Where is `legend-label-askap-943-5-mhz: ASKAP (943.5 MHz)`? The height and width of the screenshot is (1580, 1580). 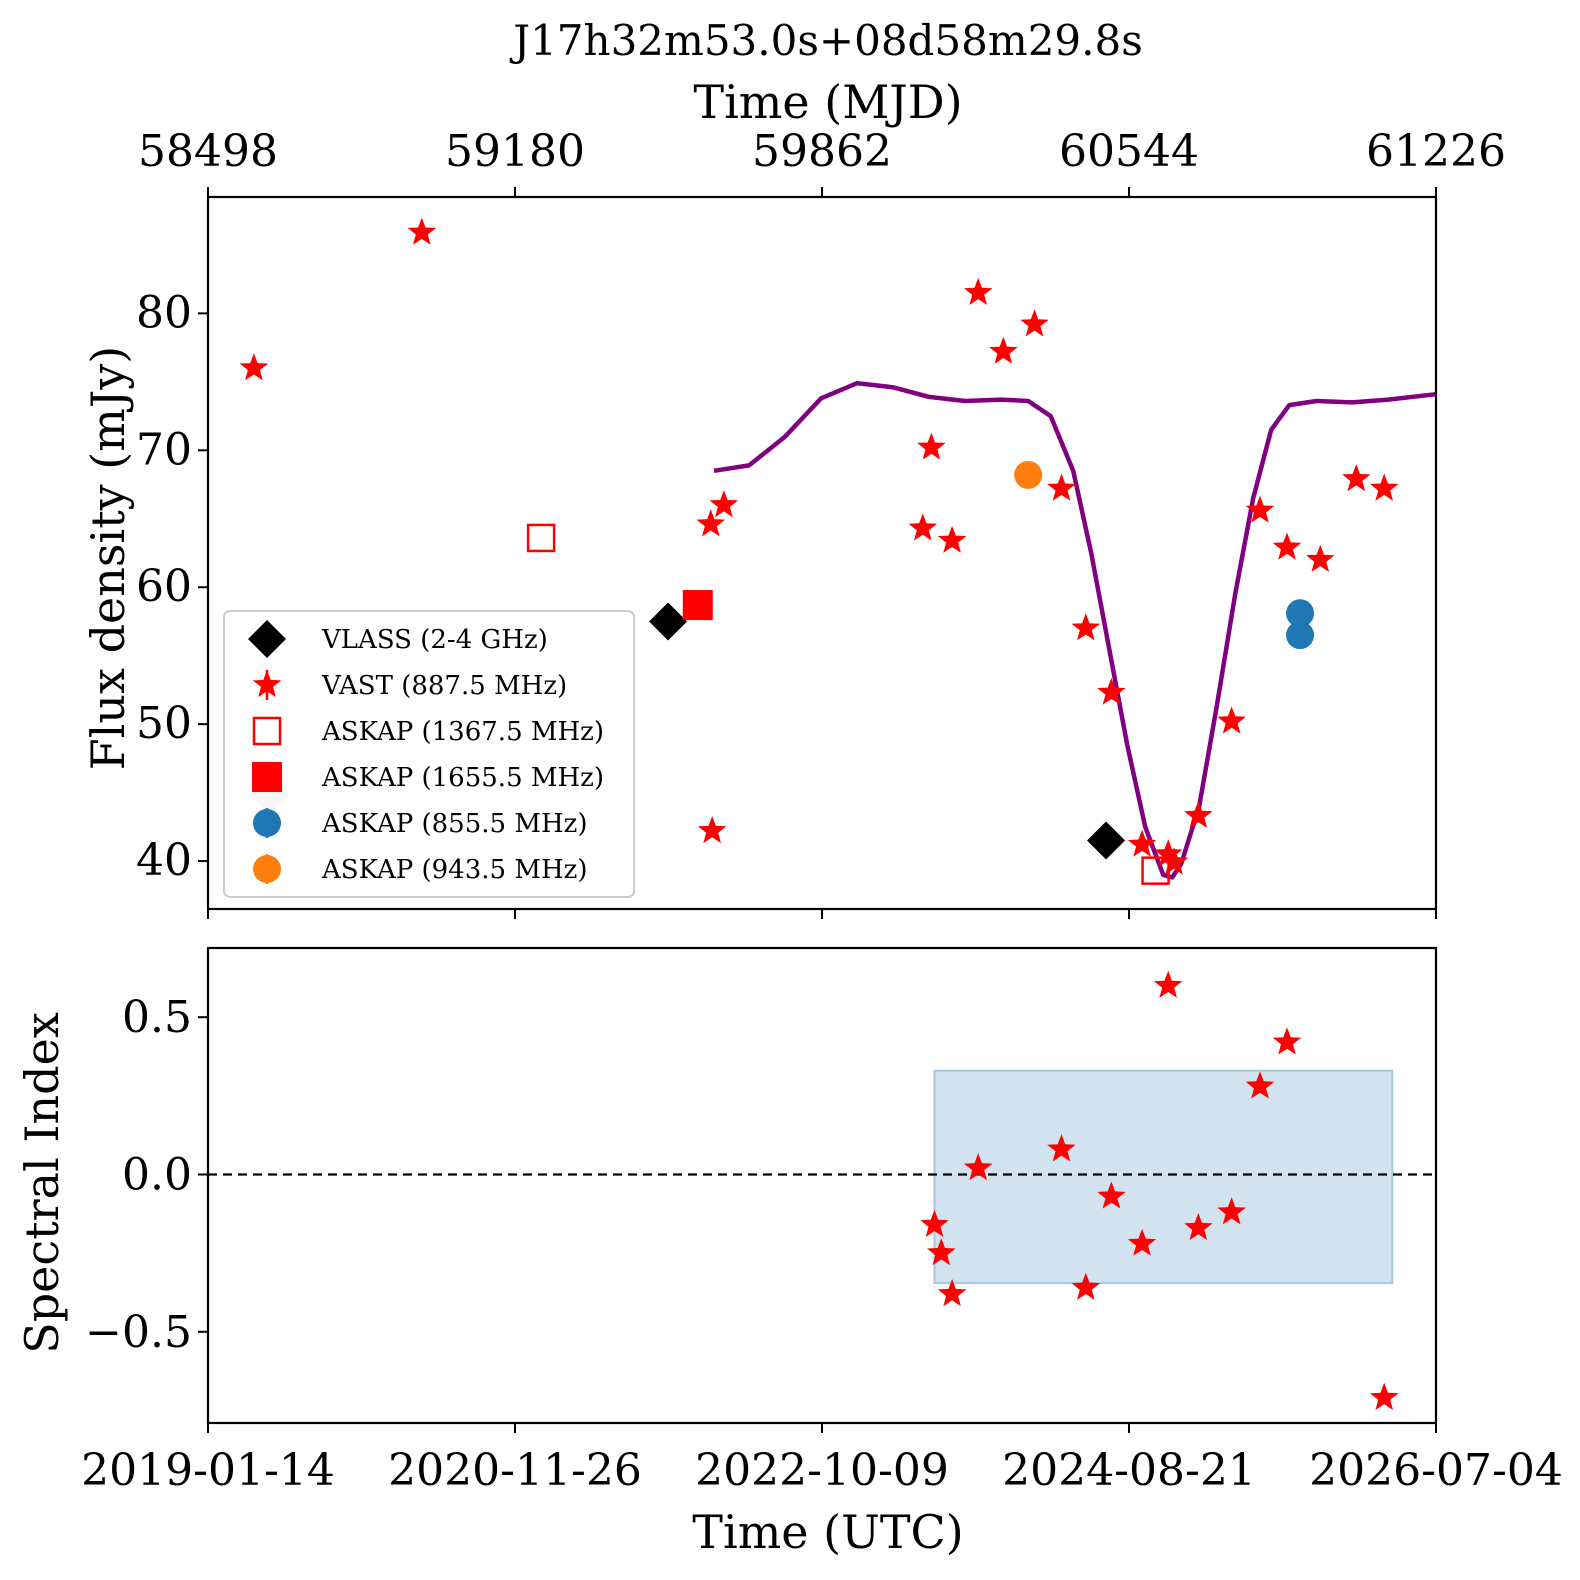 legend-label-askap-943-5-mhz: ASKAP (943.5 MHz) is located at coordinates (454, 870).